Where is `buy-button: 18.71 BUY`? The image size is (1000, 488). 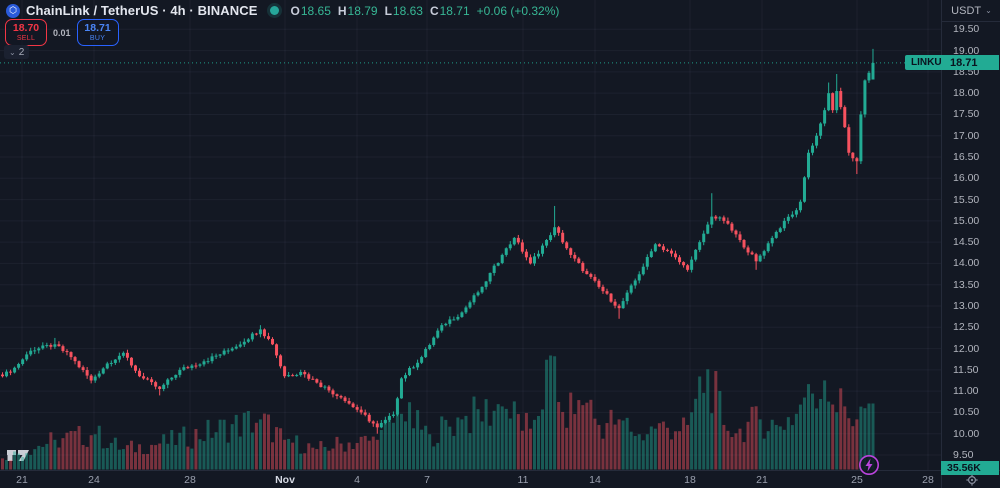 buy-button: 18.71 BUY is located at coordinates (97, 32).